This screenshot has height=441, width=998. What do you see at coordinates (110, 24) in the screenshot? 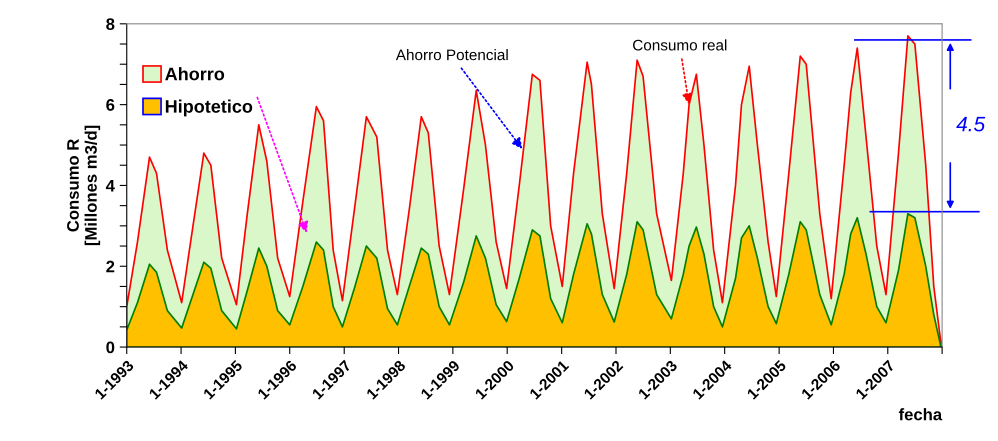
I see `y-tick-label: 8` at bounding box center [110, 24].